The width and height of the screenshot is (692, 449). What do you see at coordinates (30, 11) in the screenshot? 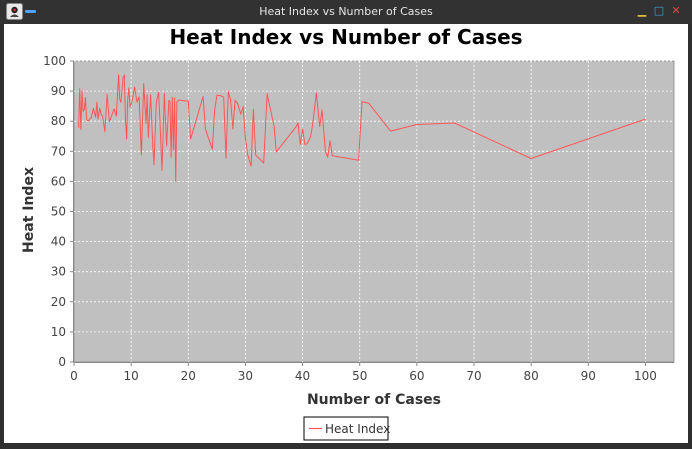
I see `window-menu-icon` at bounding box center [30, 11].